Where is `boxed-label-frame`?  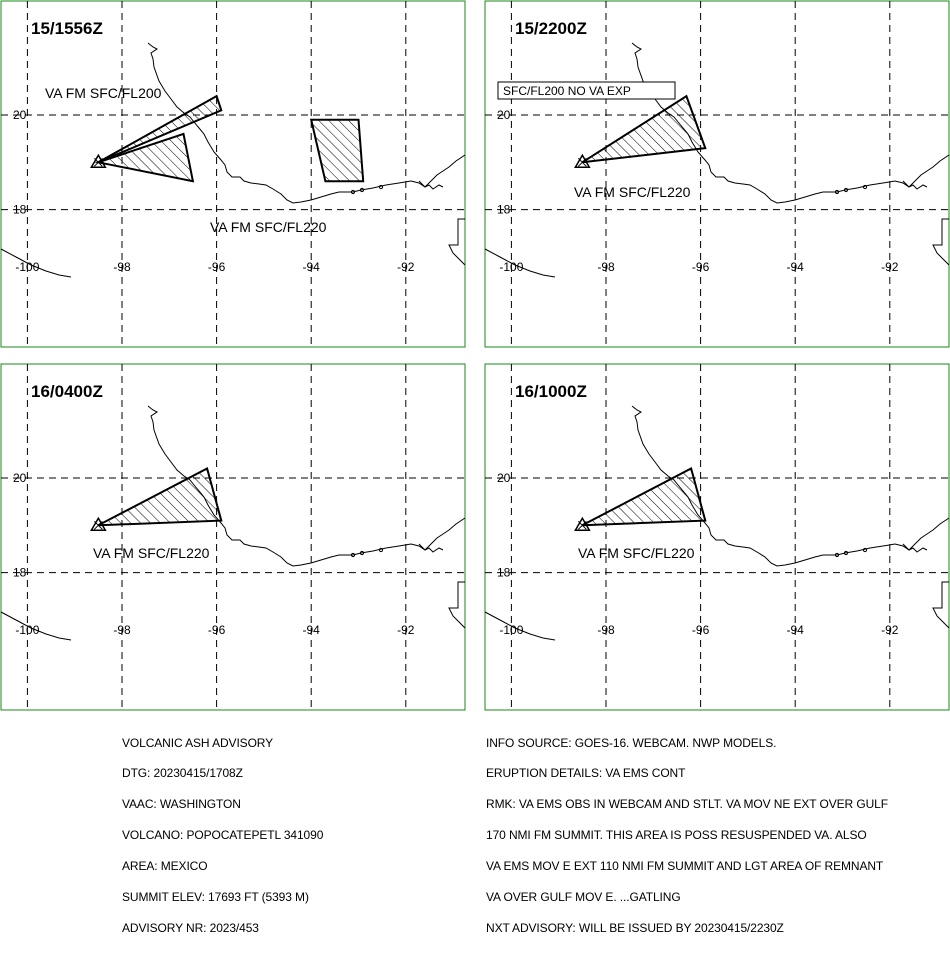 boxed-label-frame is located at coordinates (586, 90).